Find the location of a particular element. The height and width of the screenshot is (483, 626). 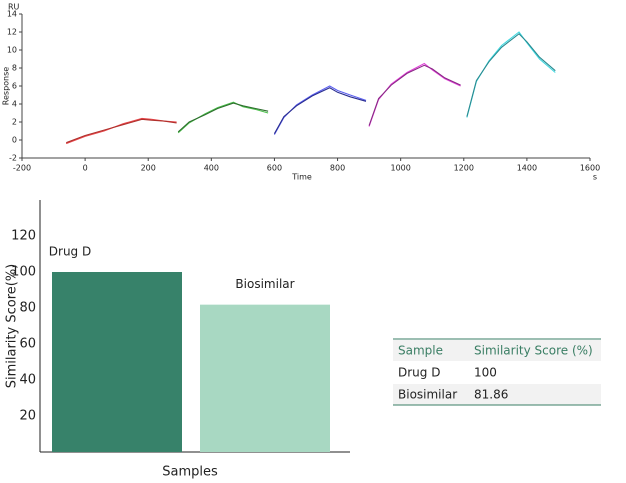

bar-category-label: Biosimilar is located at coordinates (264, 284).